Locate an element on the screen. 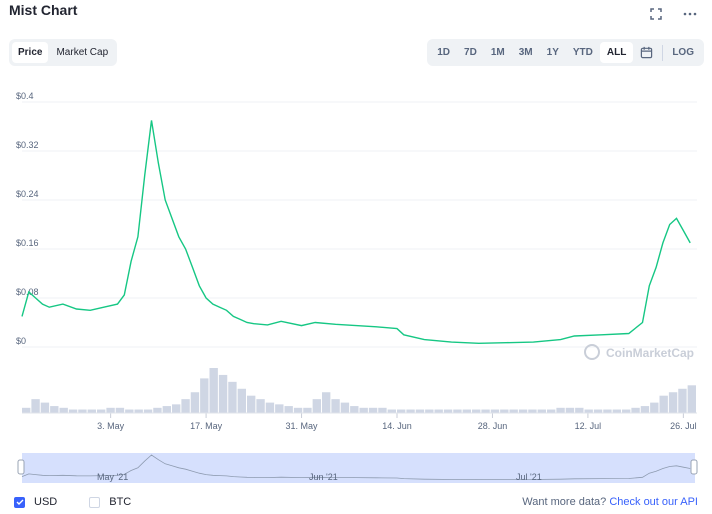  time-range-selector: 1D 7D 1M 3M 1Y YTD ALL LOG is located at coordinates (565, 52).